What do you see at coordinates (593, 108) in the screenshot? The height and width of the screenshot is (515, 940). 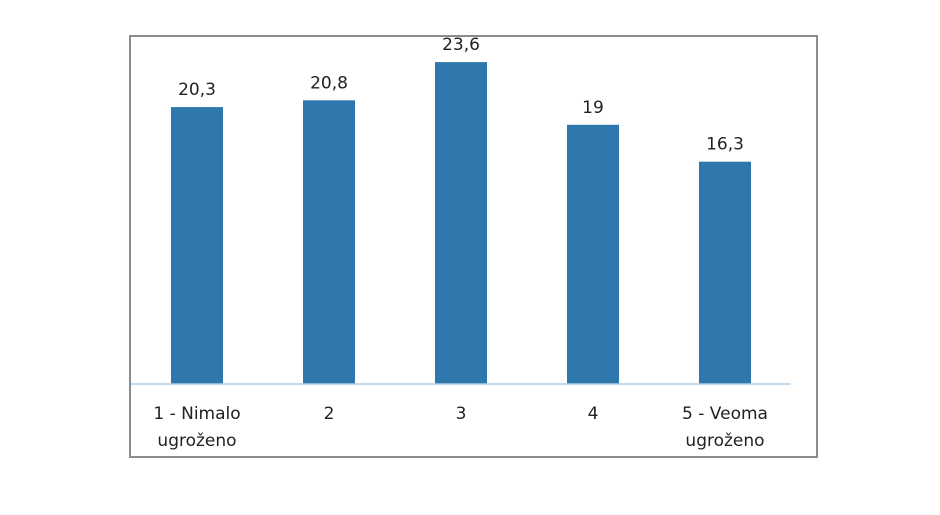 I see `value-label-4: 19` at bounding box center [593, 108].